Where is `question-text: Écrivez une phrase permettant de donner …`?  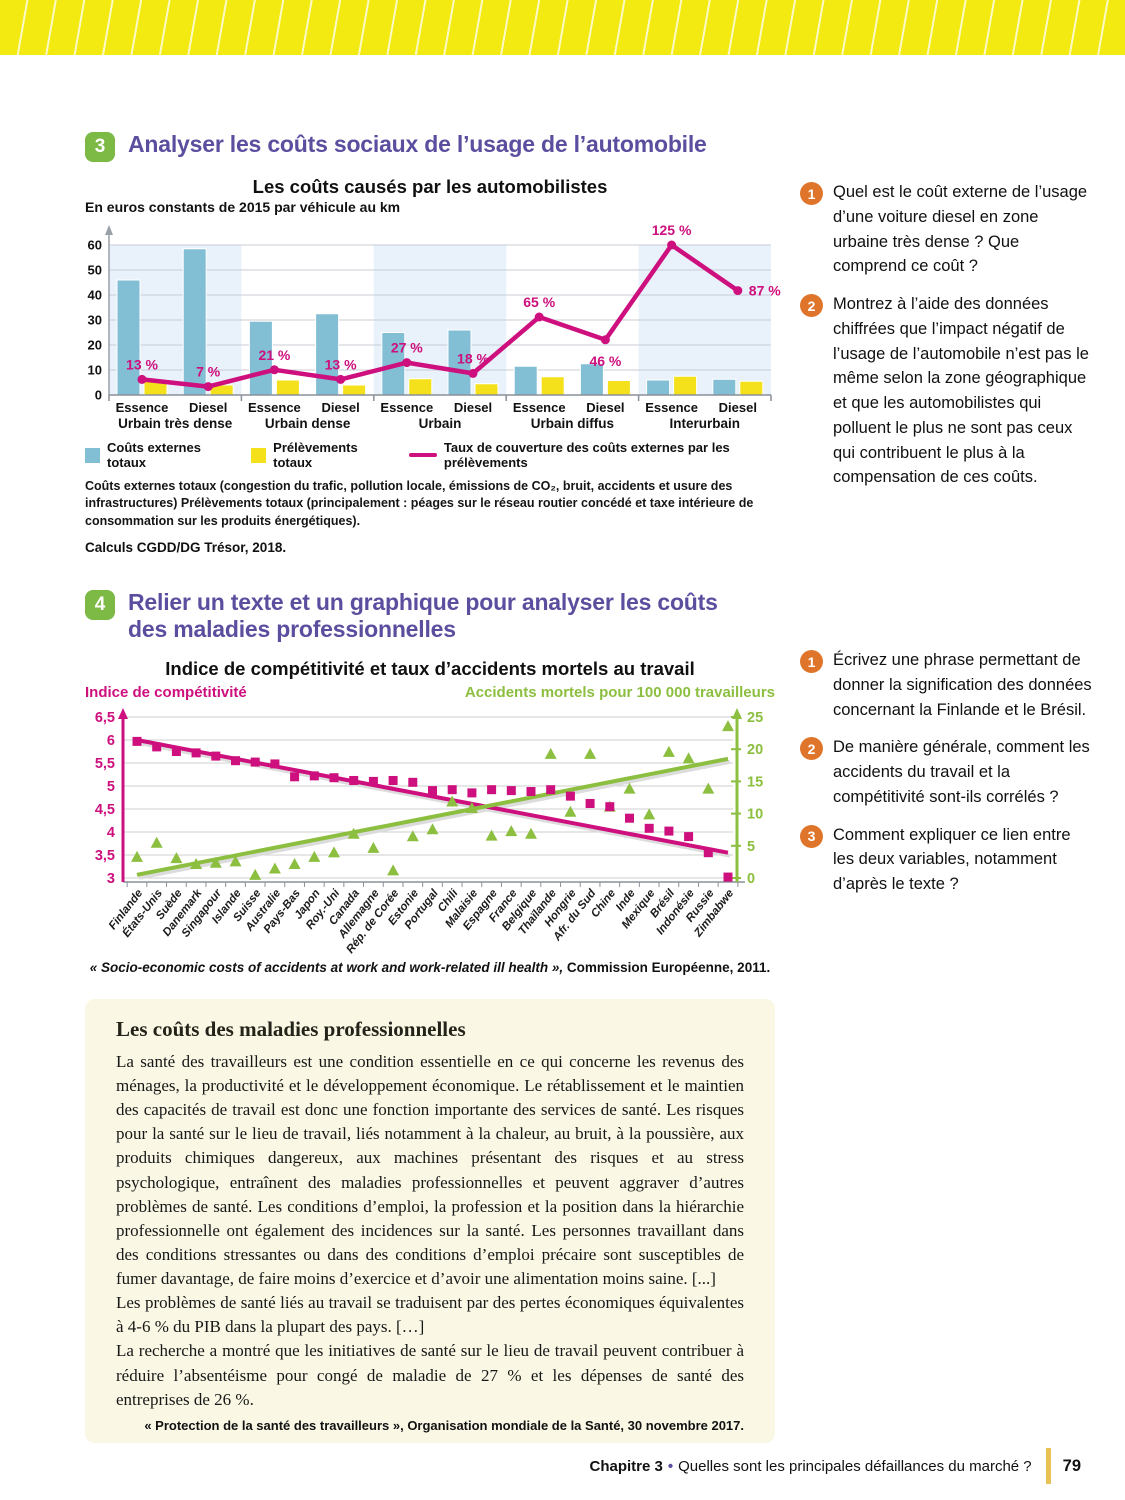
question-text: Écrivez une phrase permettant de donner … is located at coordinates (962, 685).